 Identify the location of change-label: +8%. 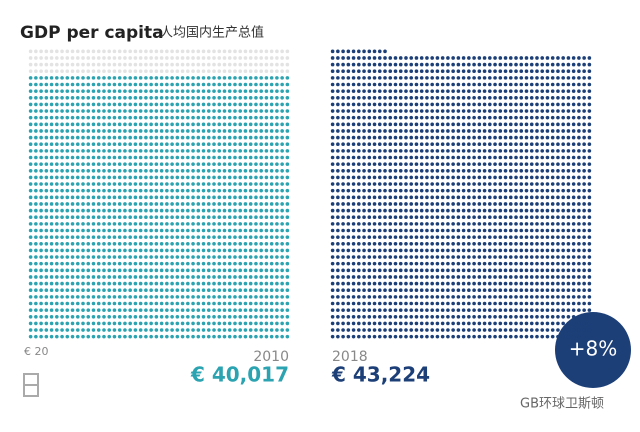
(593, 349).